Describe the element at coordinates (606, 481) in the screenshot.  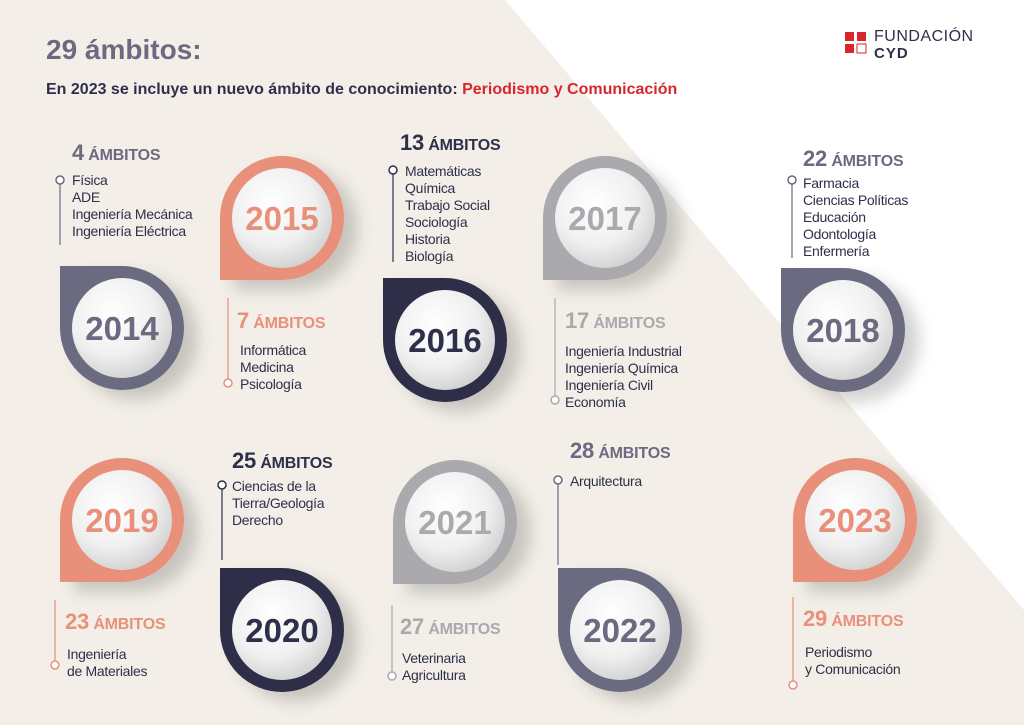
I see `field: Arquitectura` at that location.